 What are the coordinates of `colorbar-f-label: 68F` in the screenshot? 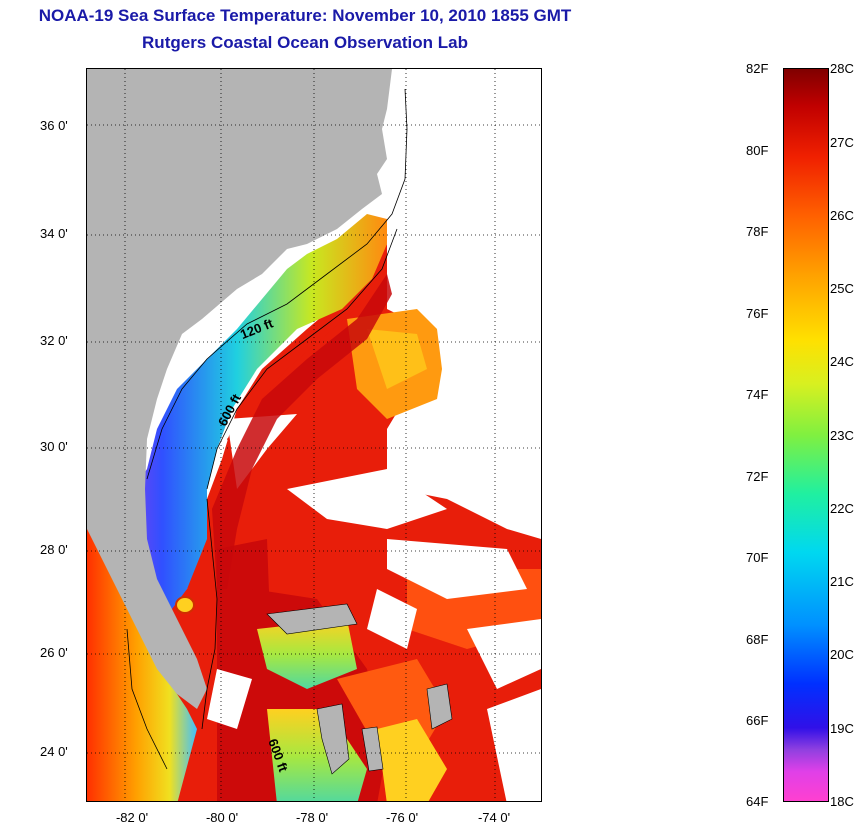 It's located at (757, 639).